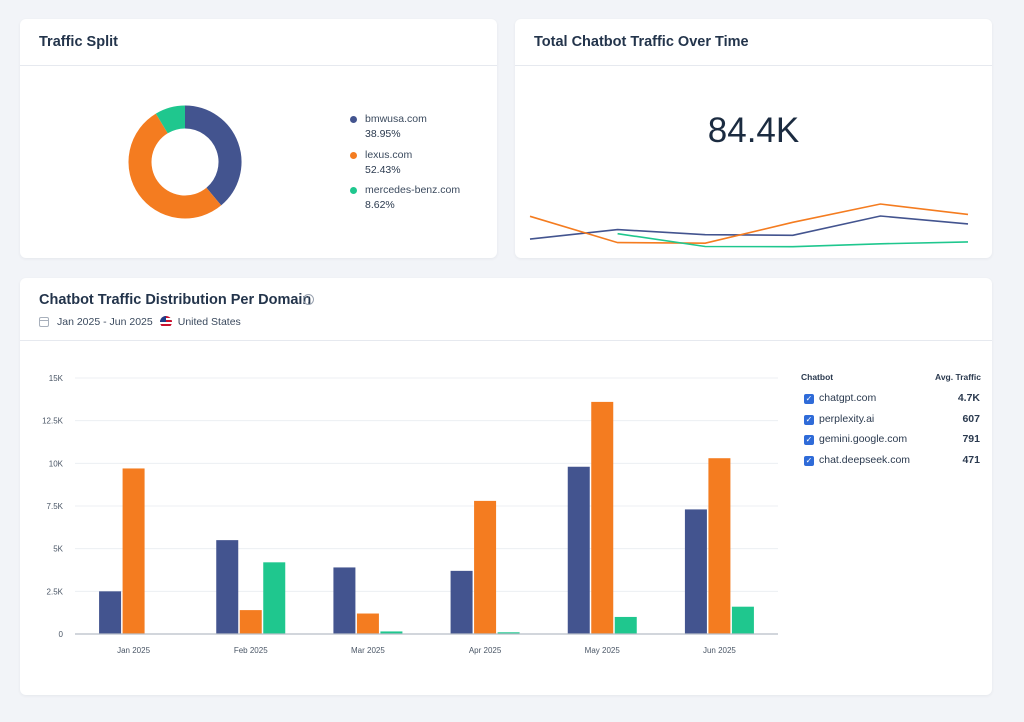  What do you see at coordinates (485, 650) in the screenshot?
I see `x-tick-label: Apr 2025` at bounding box center [485, 650].